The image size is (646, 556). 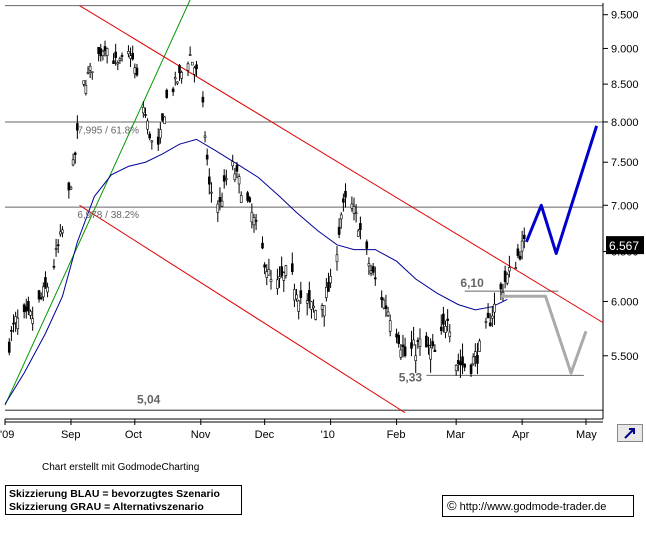 What do you see at coordinates (624, 246) in the screenshot?
I see `last-price-label: 6.567` at bounding box center [624, 246].